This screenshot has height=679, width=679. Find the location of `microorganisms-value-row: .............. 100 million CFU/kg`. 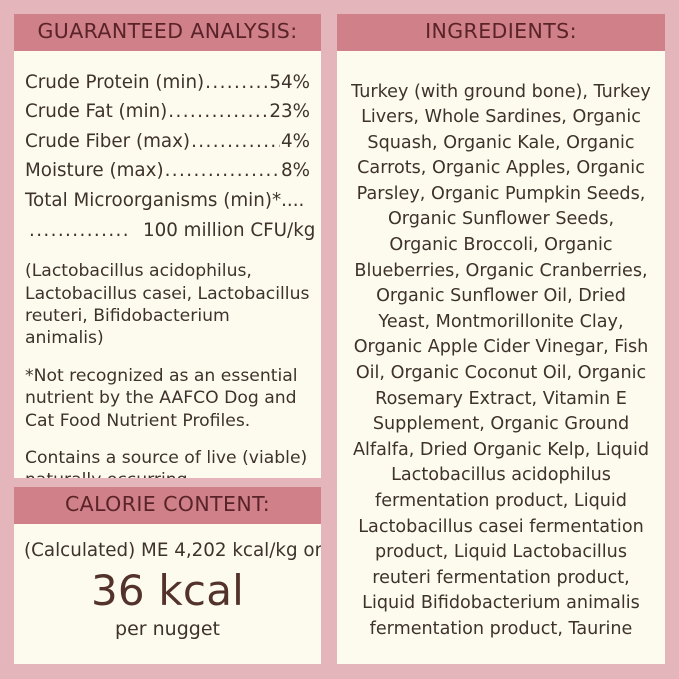

microorganisms-value-row: .............. 100 million CFU/kg is located at coordinates (170, 231).